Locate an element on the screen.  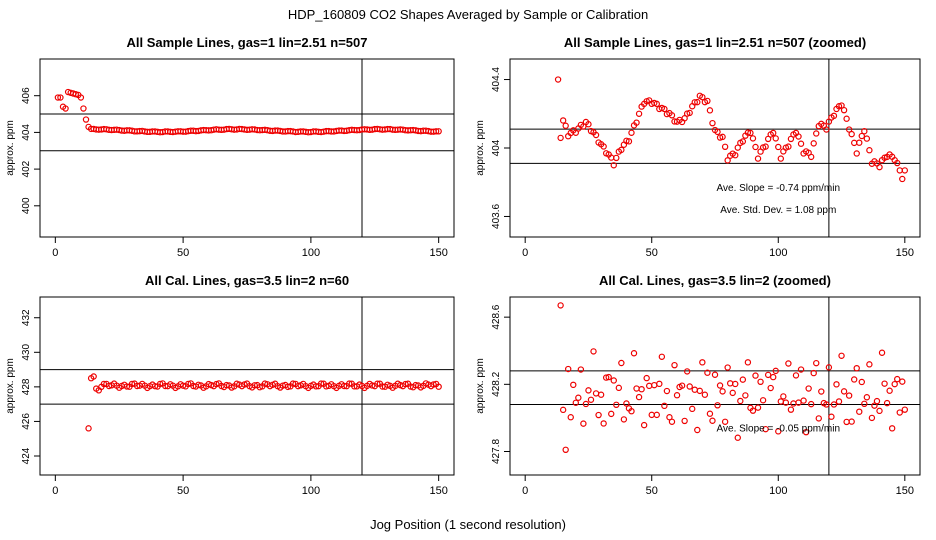
annotation: Ave. Std. Dev. = 1.08 ppm is located at coordinates (778, 210).